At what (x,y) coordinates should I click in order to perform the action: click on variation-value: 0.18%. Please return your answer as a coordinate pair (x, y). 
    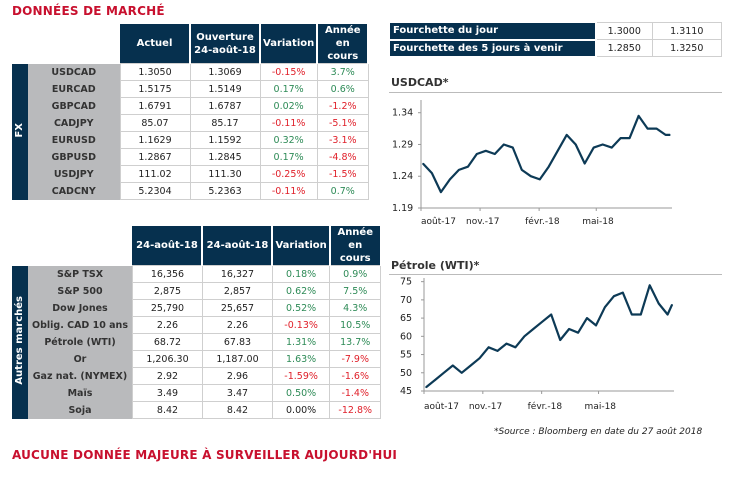
    Looking at the image, I should click on (301, 274).